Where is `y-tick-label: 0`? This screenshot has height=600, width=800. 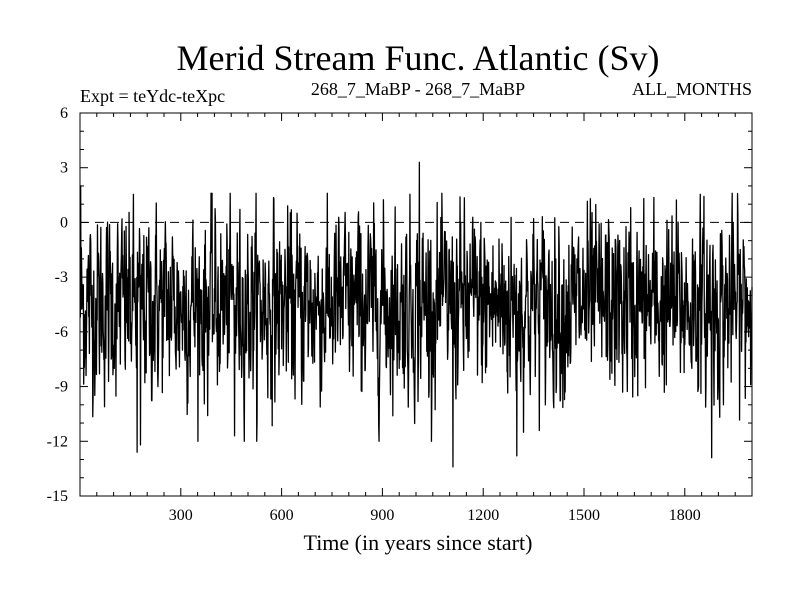 y-tick-label: 0 is located at coordinates (64, 222).